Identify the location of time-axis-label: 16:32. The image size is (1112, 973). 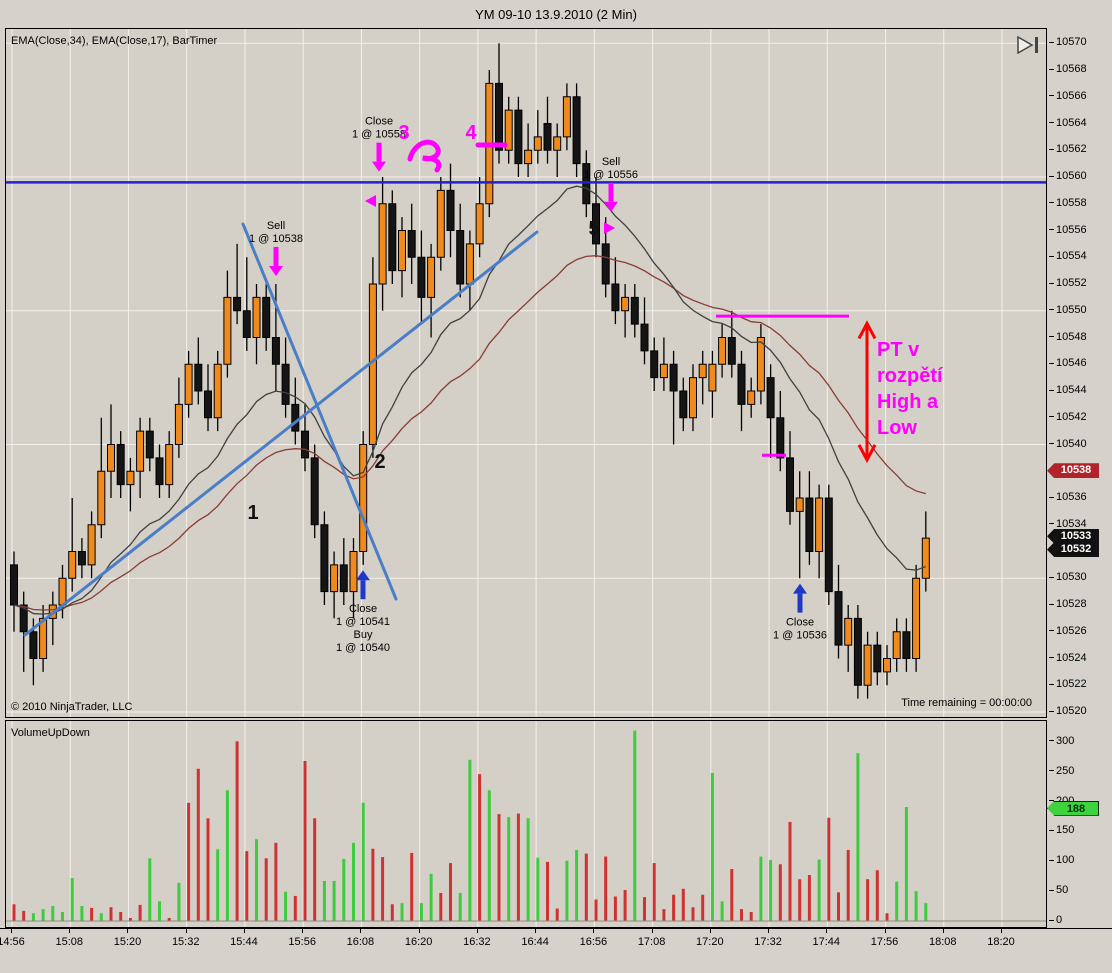
(477, 942).